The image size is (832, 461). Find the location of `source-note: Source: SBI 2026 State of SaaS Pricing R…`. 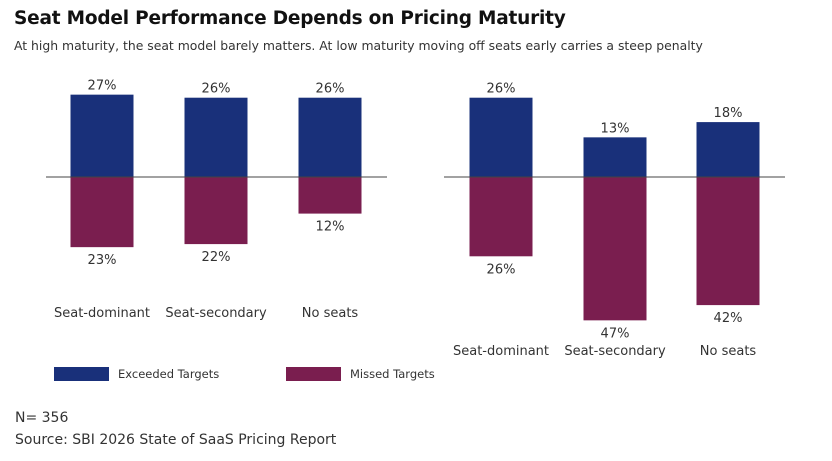

source-note: Source: SBI 2026 State of SaaS Pricing R… is located at coordinates (176, 440).